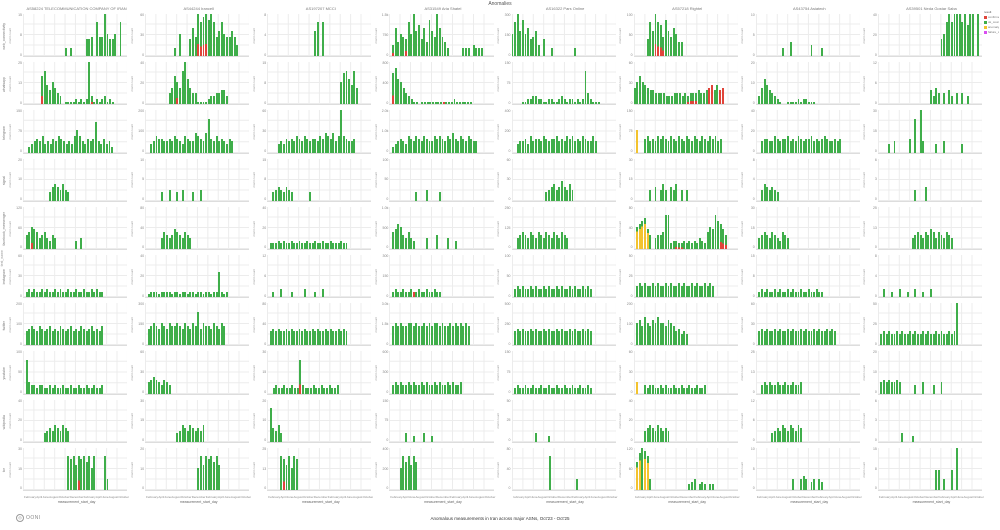 The width and height of the screenshot is (1000, 530). I want to click on row-label-slot: telegram, so click(3, 132).